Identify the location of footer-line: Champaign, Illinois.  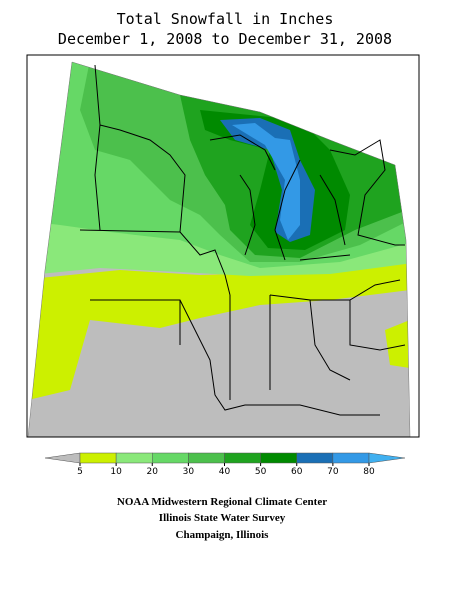
(223, 535).